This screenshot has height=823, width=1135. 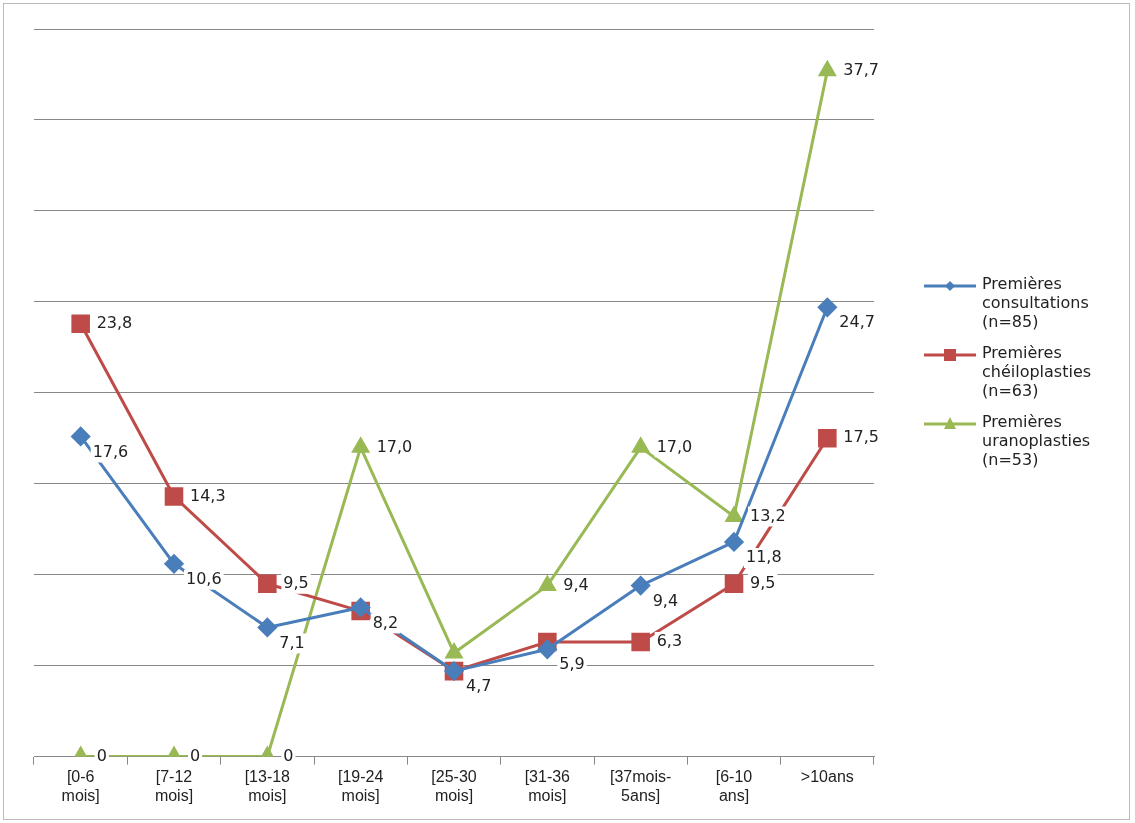 What do you see at coordinates (292, 642) in the screenshot?
I see `data-label: 7,1` at bounding box center [292, 642].